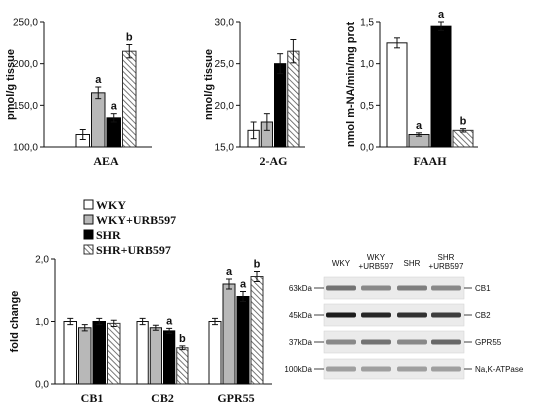 This screenshot has height=418, width=550. Describe the element at coordinates (274, 161) in the screenshot. I see `x-category-label: 2-AG` at that location.